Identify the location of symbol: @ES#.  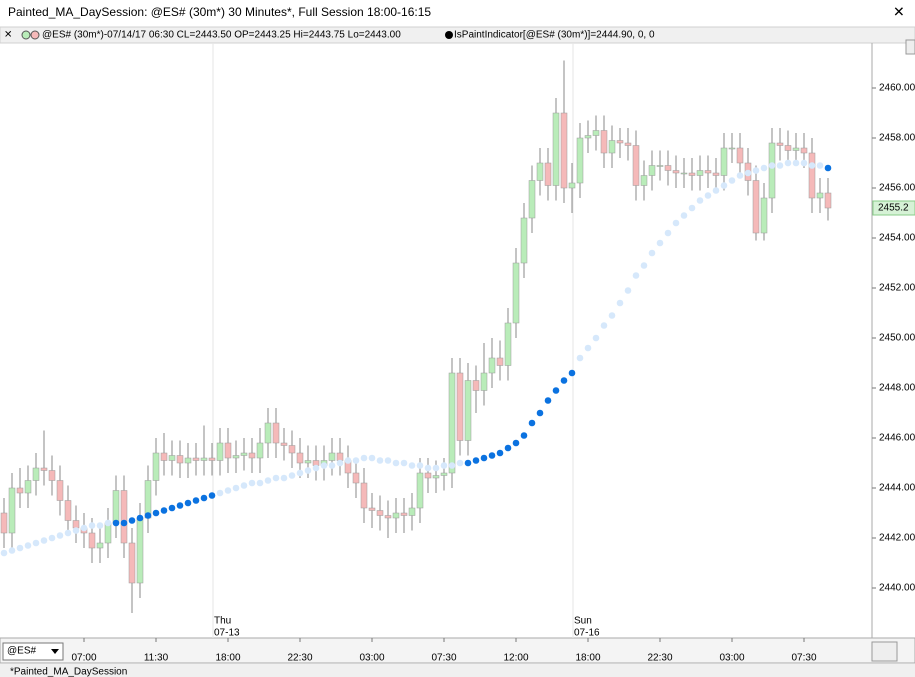
(21, 651).